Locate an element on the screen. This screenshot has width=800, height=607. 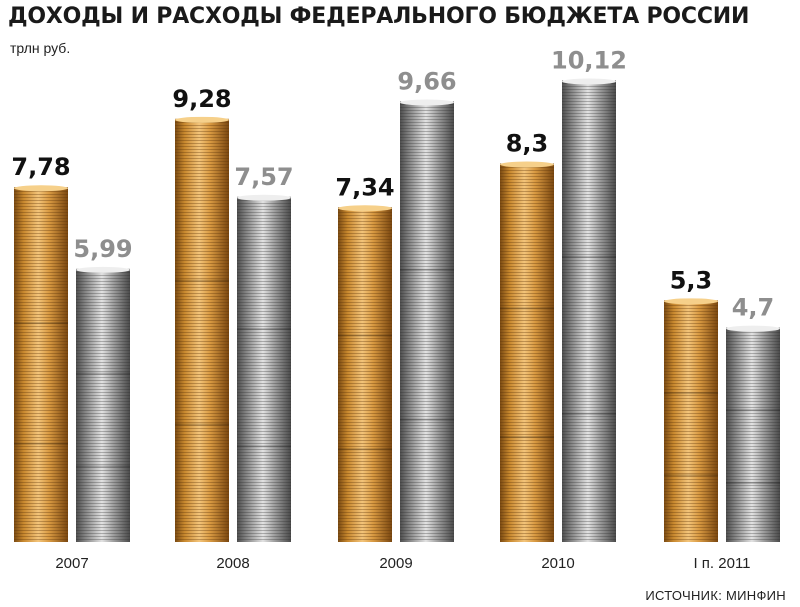
value-label-expense: 5,99 is located at coordinates (102, 249).